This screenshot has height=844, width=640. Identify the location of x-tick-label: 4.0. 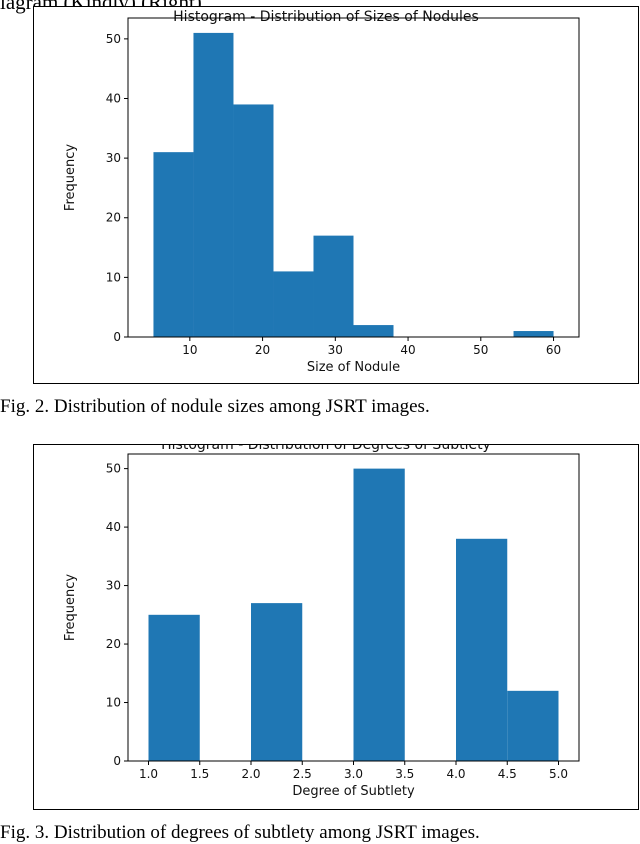
(455, 774).